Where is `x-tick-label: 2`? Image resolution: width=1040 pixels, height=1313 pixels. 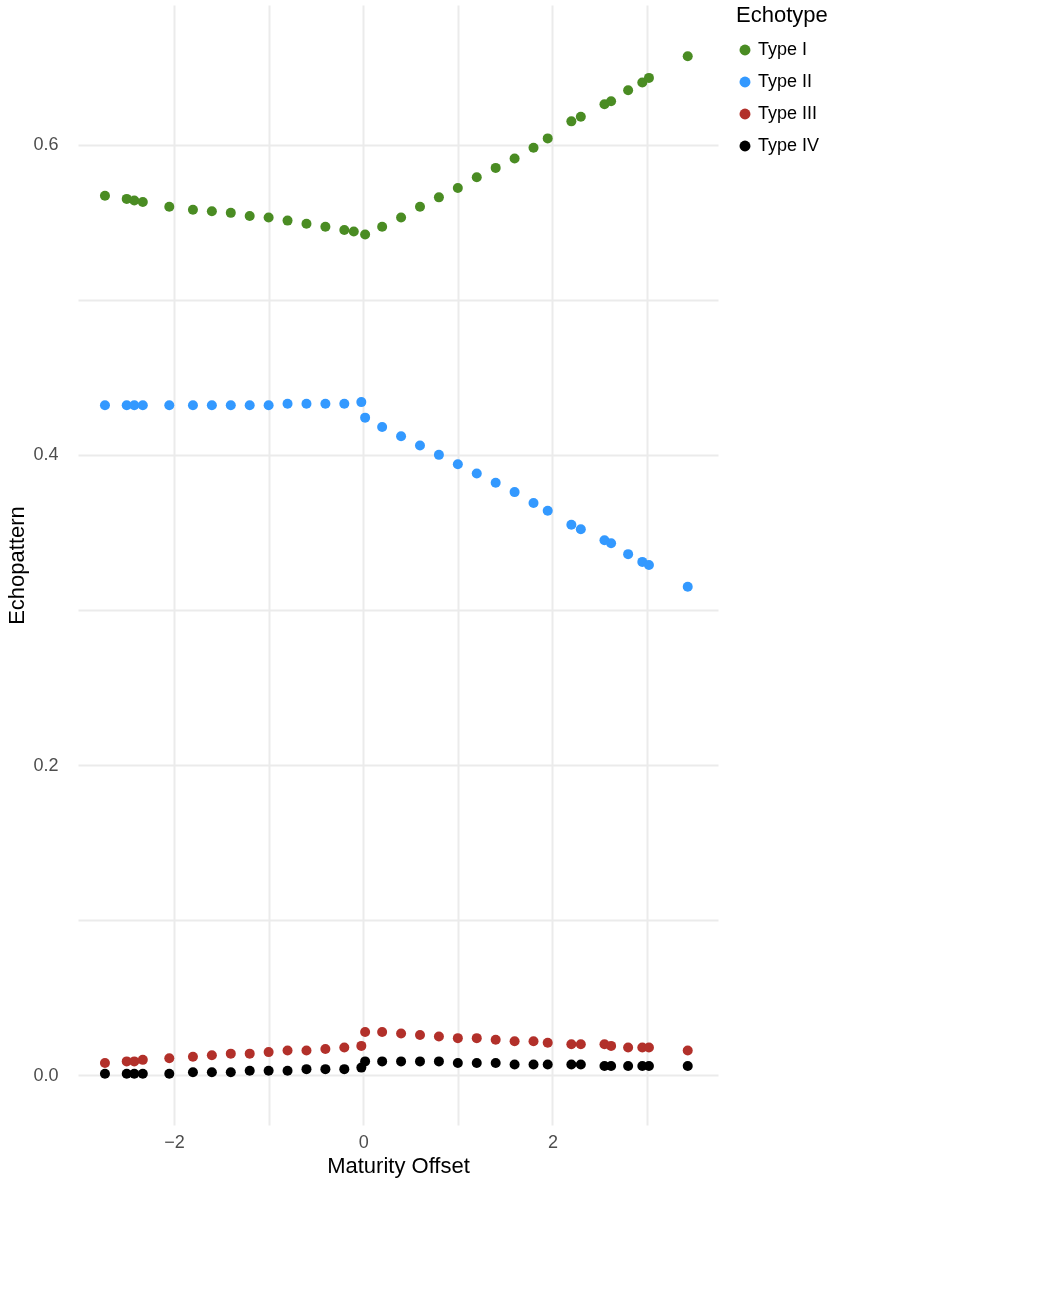
x-tick-label: 2 is located at coordinates (552, 1141).